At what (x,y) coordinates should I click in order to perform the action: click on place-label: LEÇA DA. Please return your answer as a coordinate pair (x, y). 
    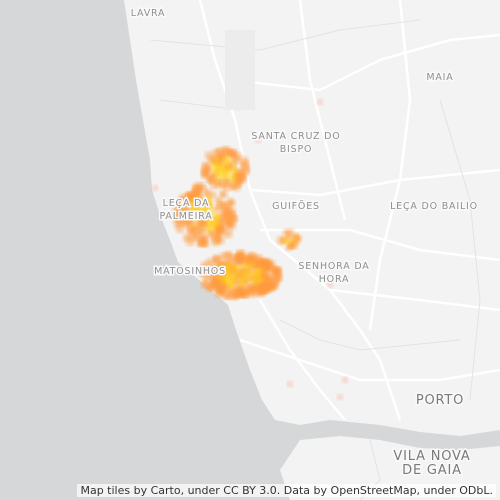
    Looking at the image, I should click on (186, 203).